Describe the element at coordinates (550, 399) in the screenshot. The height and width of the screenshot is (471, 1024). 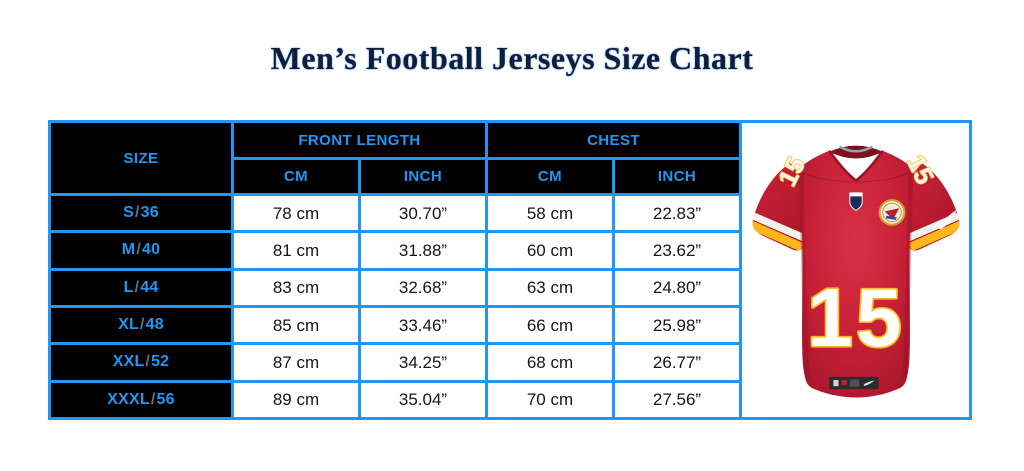
I see `chest-cm-cell: 70 cm` at that location.